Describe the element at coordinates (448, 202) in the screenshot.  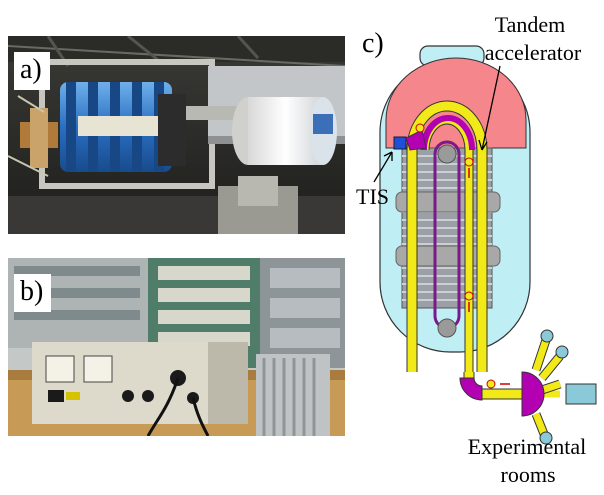
I see `column-ring-upper` at that location.